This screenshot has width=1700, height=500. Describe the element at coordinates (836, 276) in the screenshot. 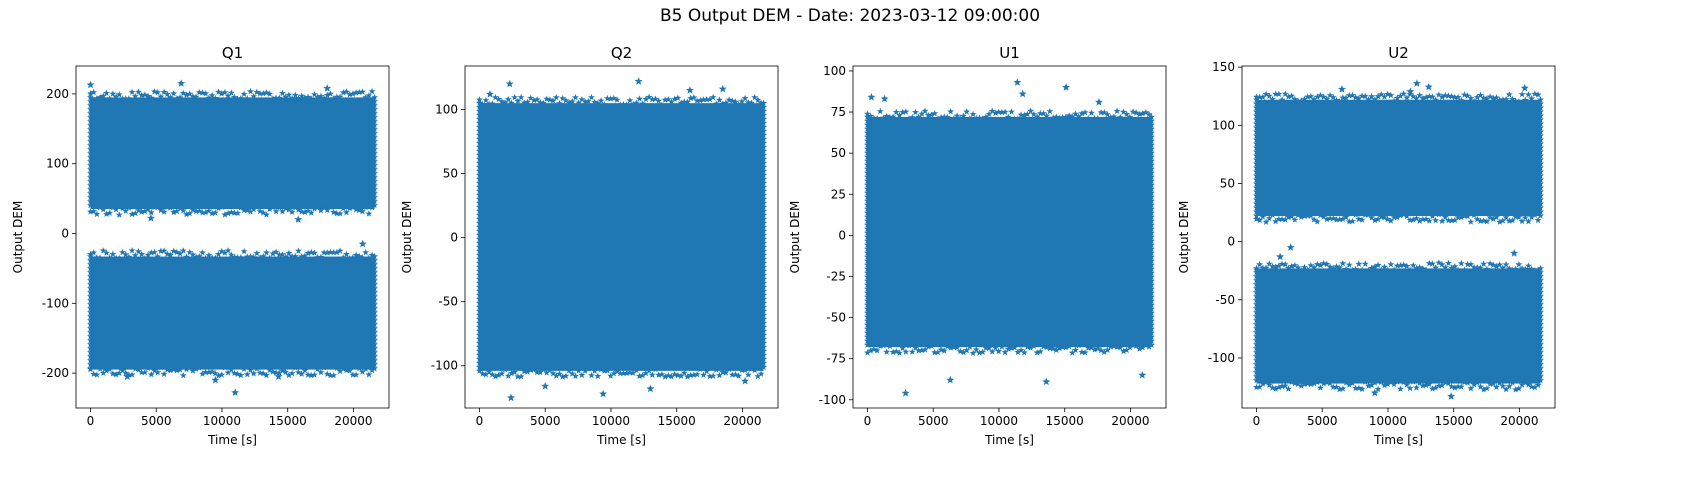

I see `y-tick-label: -25` at that location.